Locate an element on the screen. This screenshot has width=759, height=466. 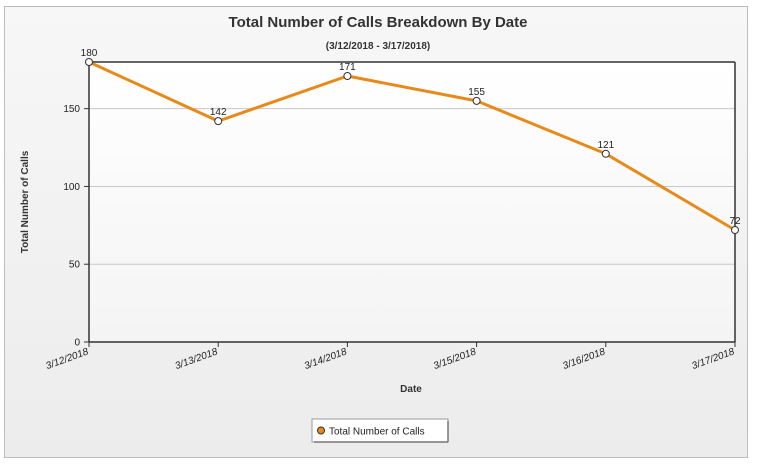
x-tick-label: 3/14/2018 is located at coordinates (326, 359).